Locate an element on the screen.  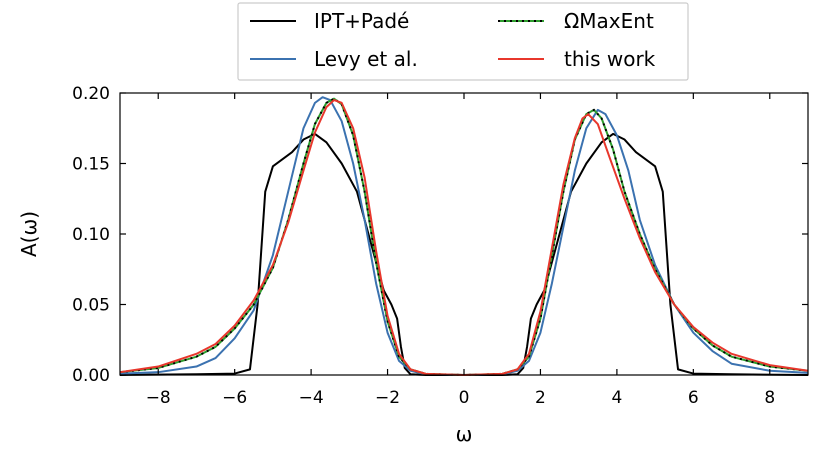
x-tick-label: −6 is located at coordinates (234, 398).